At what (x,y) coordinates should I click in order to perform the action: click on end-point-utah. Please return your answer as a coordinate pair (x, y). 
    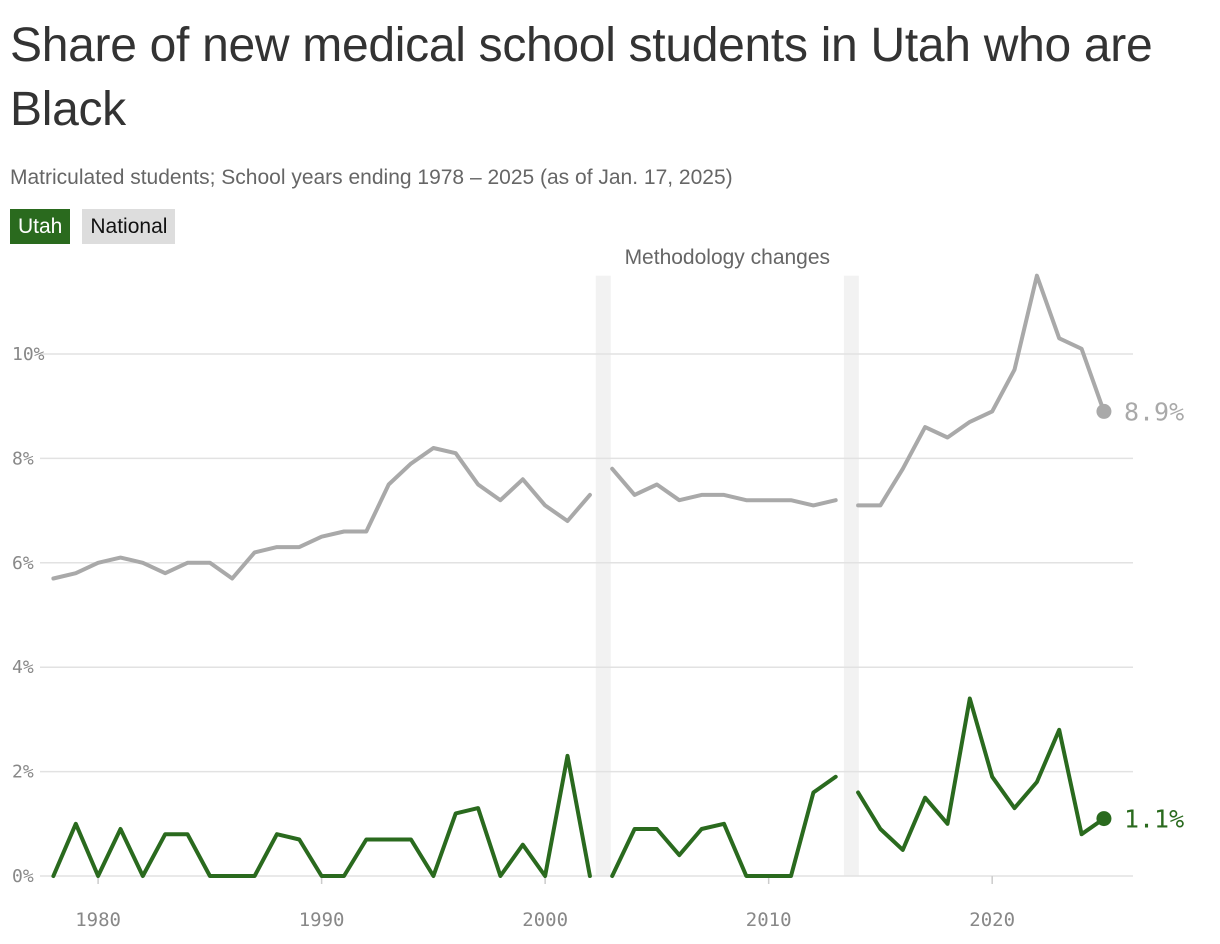
    Looking at the image, I should click on (1104, 819).